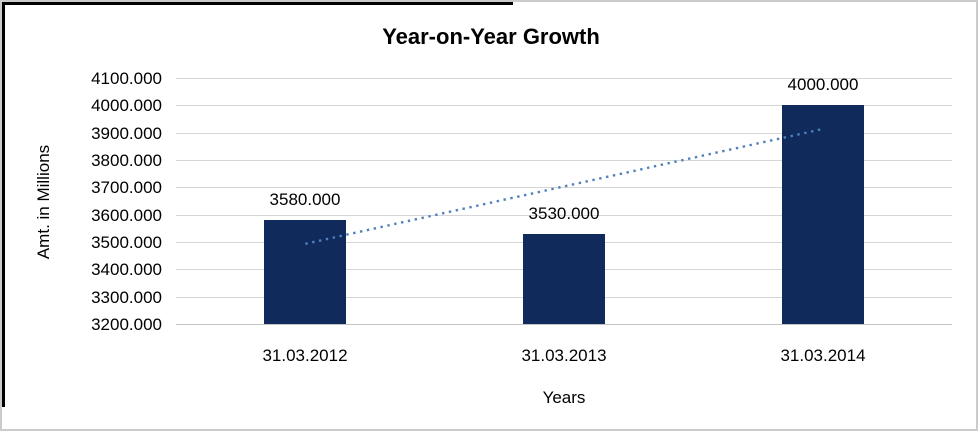 The image size is (978, 431). Describe the element at coordinates (126, 215) in the screenshot. I see `y-tick-label: 3600.000` at that location.